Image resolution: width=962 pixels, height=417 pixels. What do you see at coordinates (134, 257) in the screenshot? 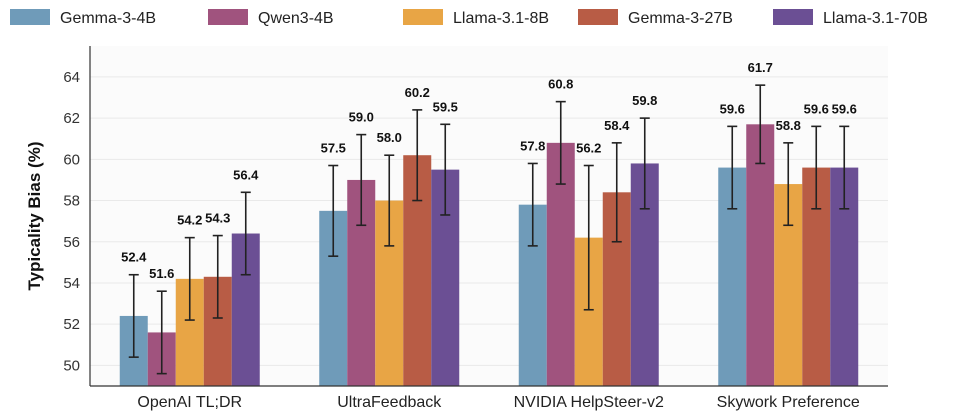
I see `value-label: 52.4` at bounding box center [134, 257].